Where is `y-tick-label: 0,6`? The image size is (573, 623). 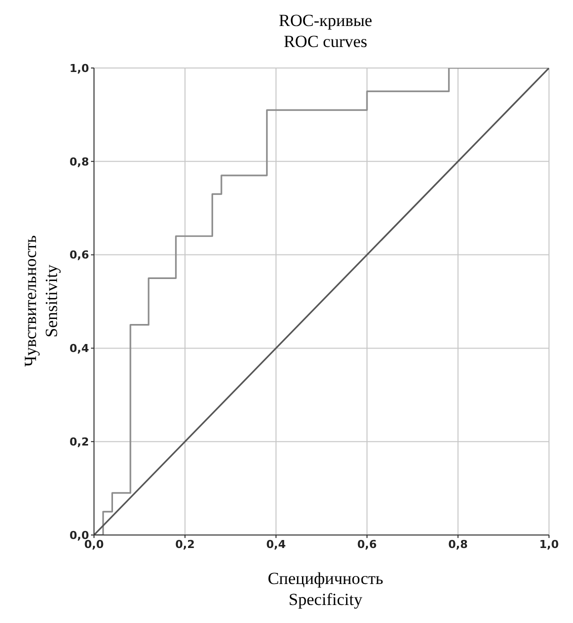 y-tick-label: 0,6 is located at coordinates (80, 255).